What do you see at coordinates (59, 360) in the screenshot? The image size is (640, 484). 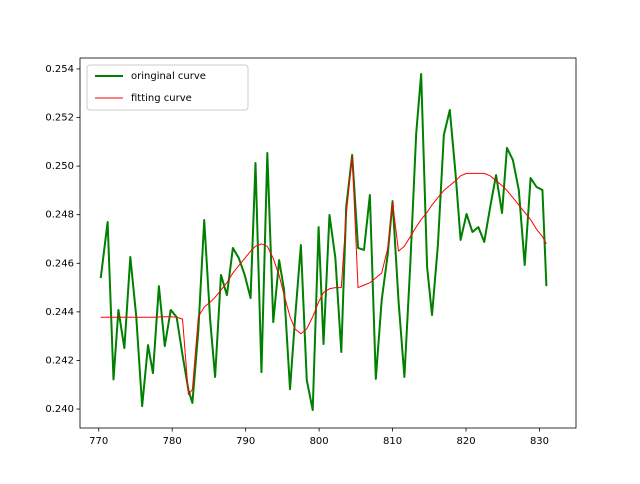 I see `y-tick-label: 0.242` at bounding box center [59, 360].